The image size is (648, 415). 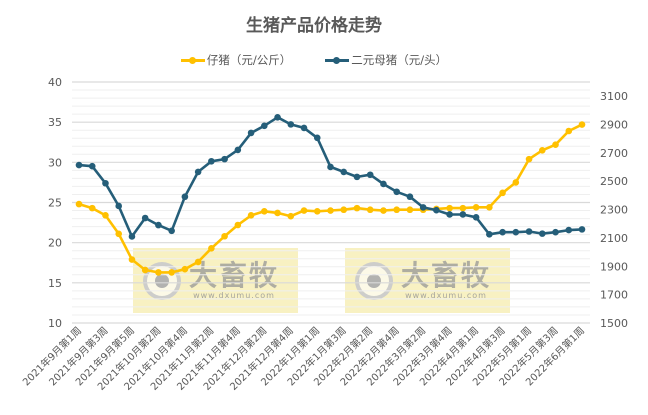 What do you see at coordinates (314, 26) in the screenshot?
I see `chart-title: 生猪产品价格走势` at bounding box center [314, 26].